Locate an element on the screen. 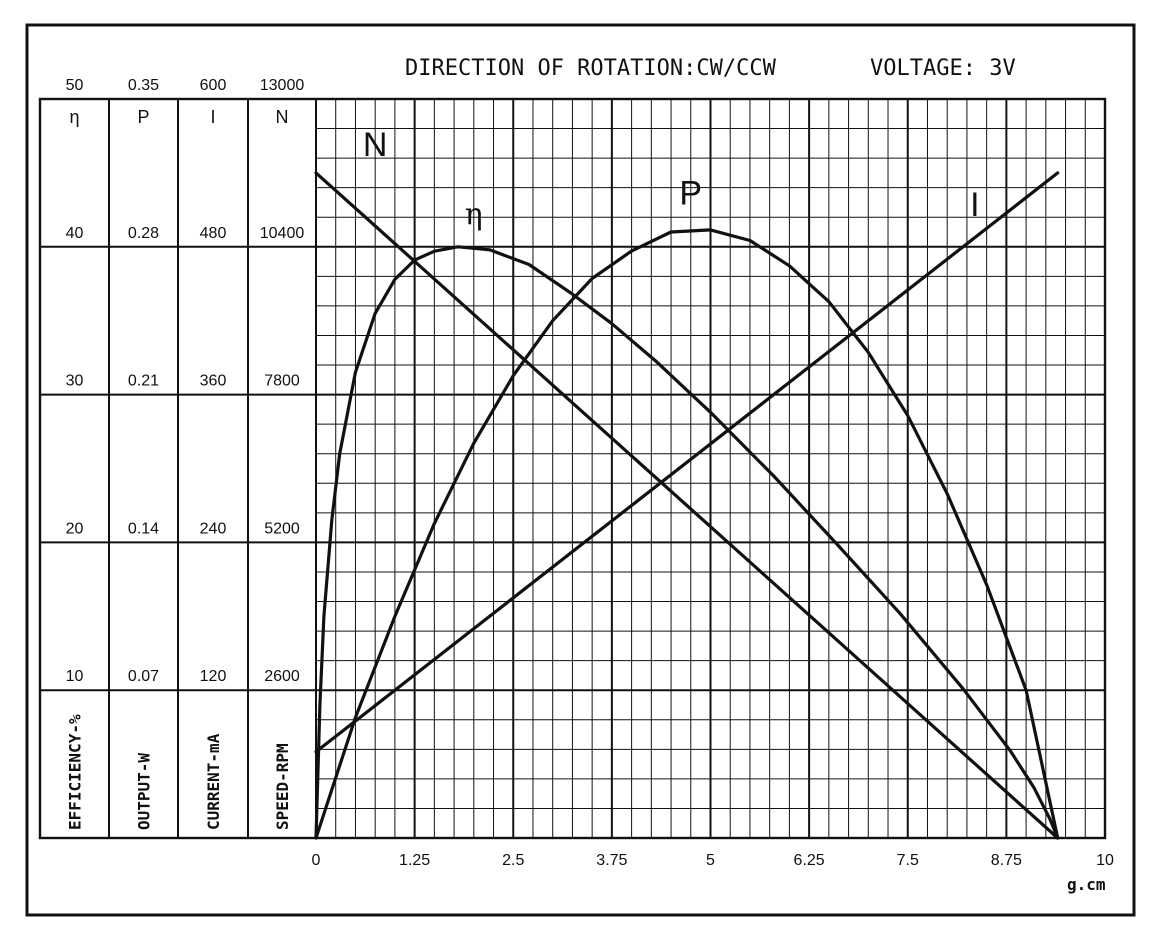 The image size is (1169, 948). axis-tick-label-eta: 50 is located at coordinates (75, 85).